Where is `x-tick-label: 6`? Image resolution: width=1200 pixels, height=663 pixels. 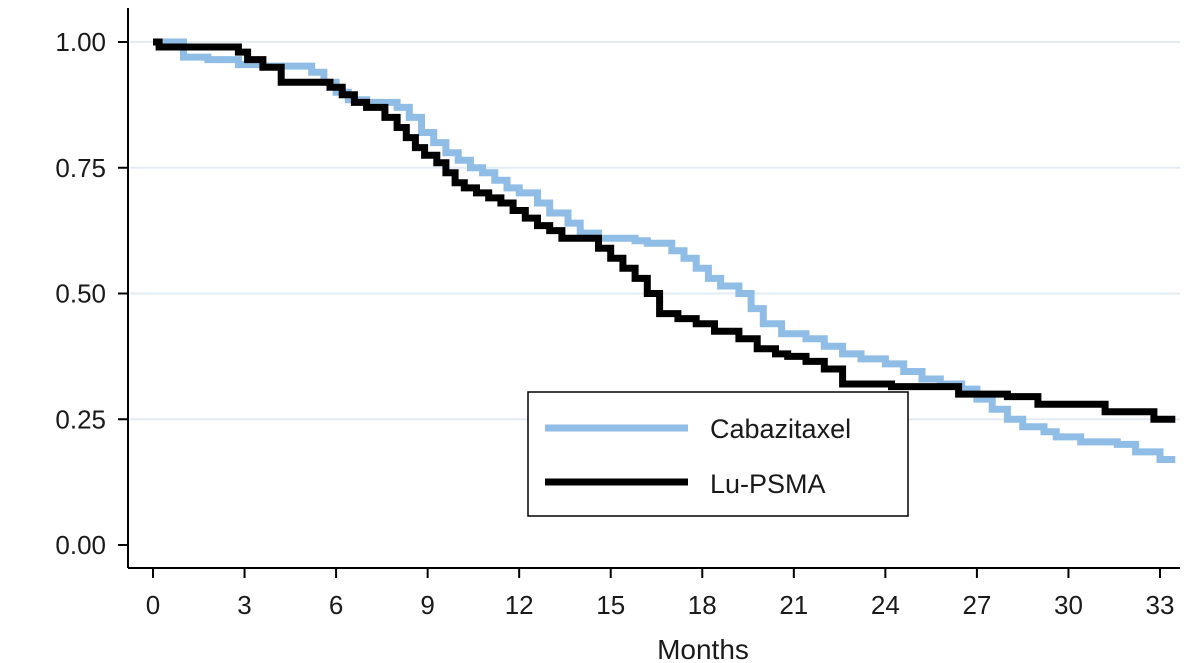 x-tick-label: 6 is located at coordinates (336, 605).